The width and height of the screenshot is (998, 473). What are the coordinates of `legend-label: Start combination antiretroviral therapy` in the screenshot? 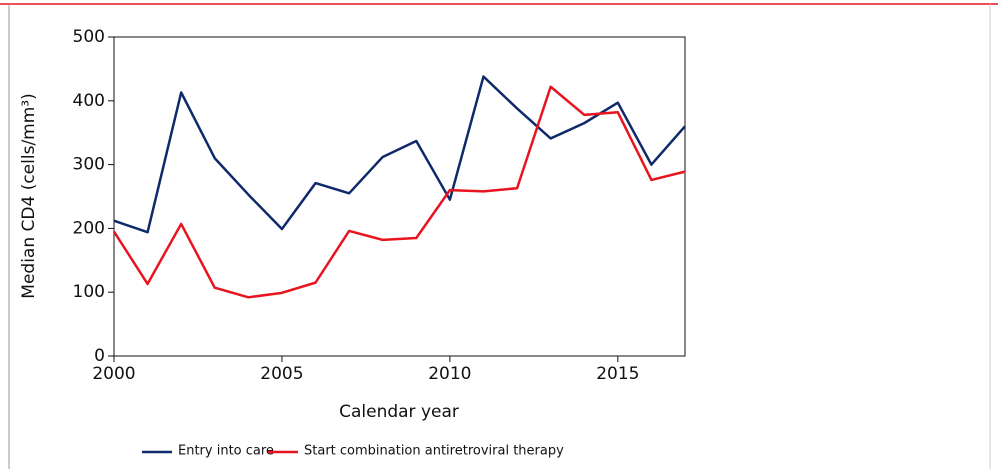 It's located at (434, 451).